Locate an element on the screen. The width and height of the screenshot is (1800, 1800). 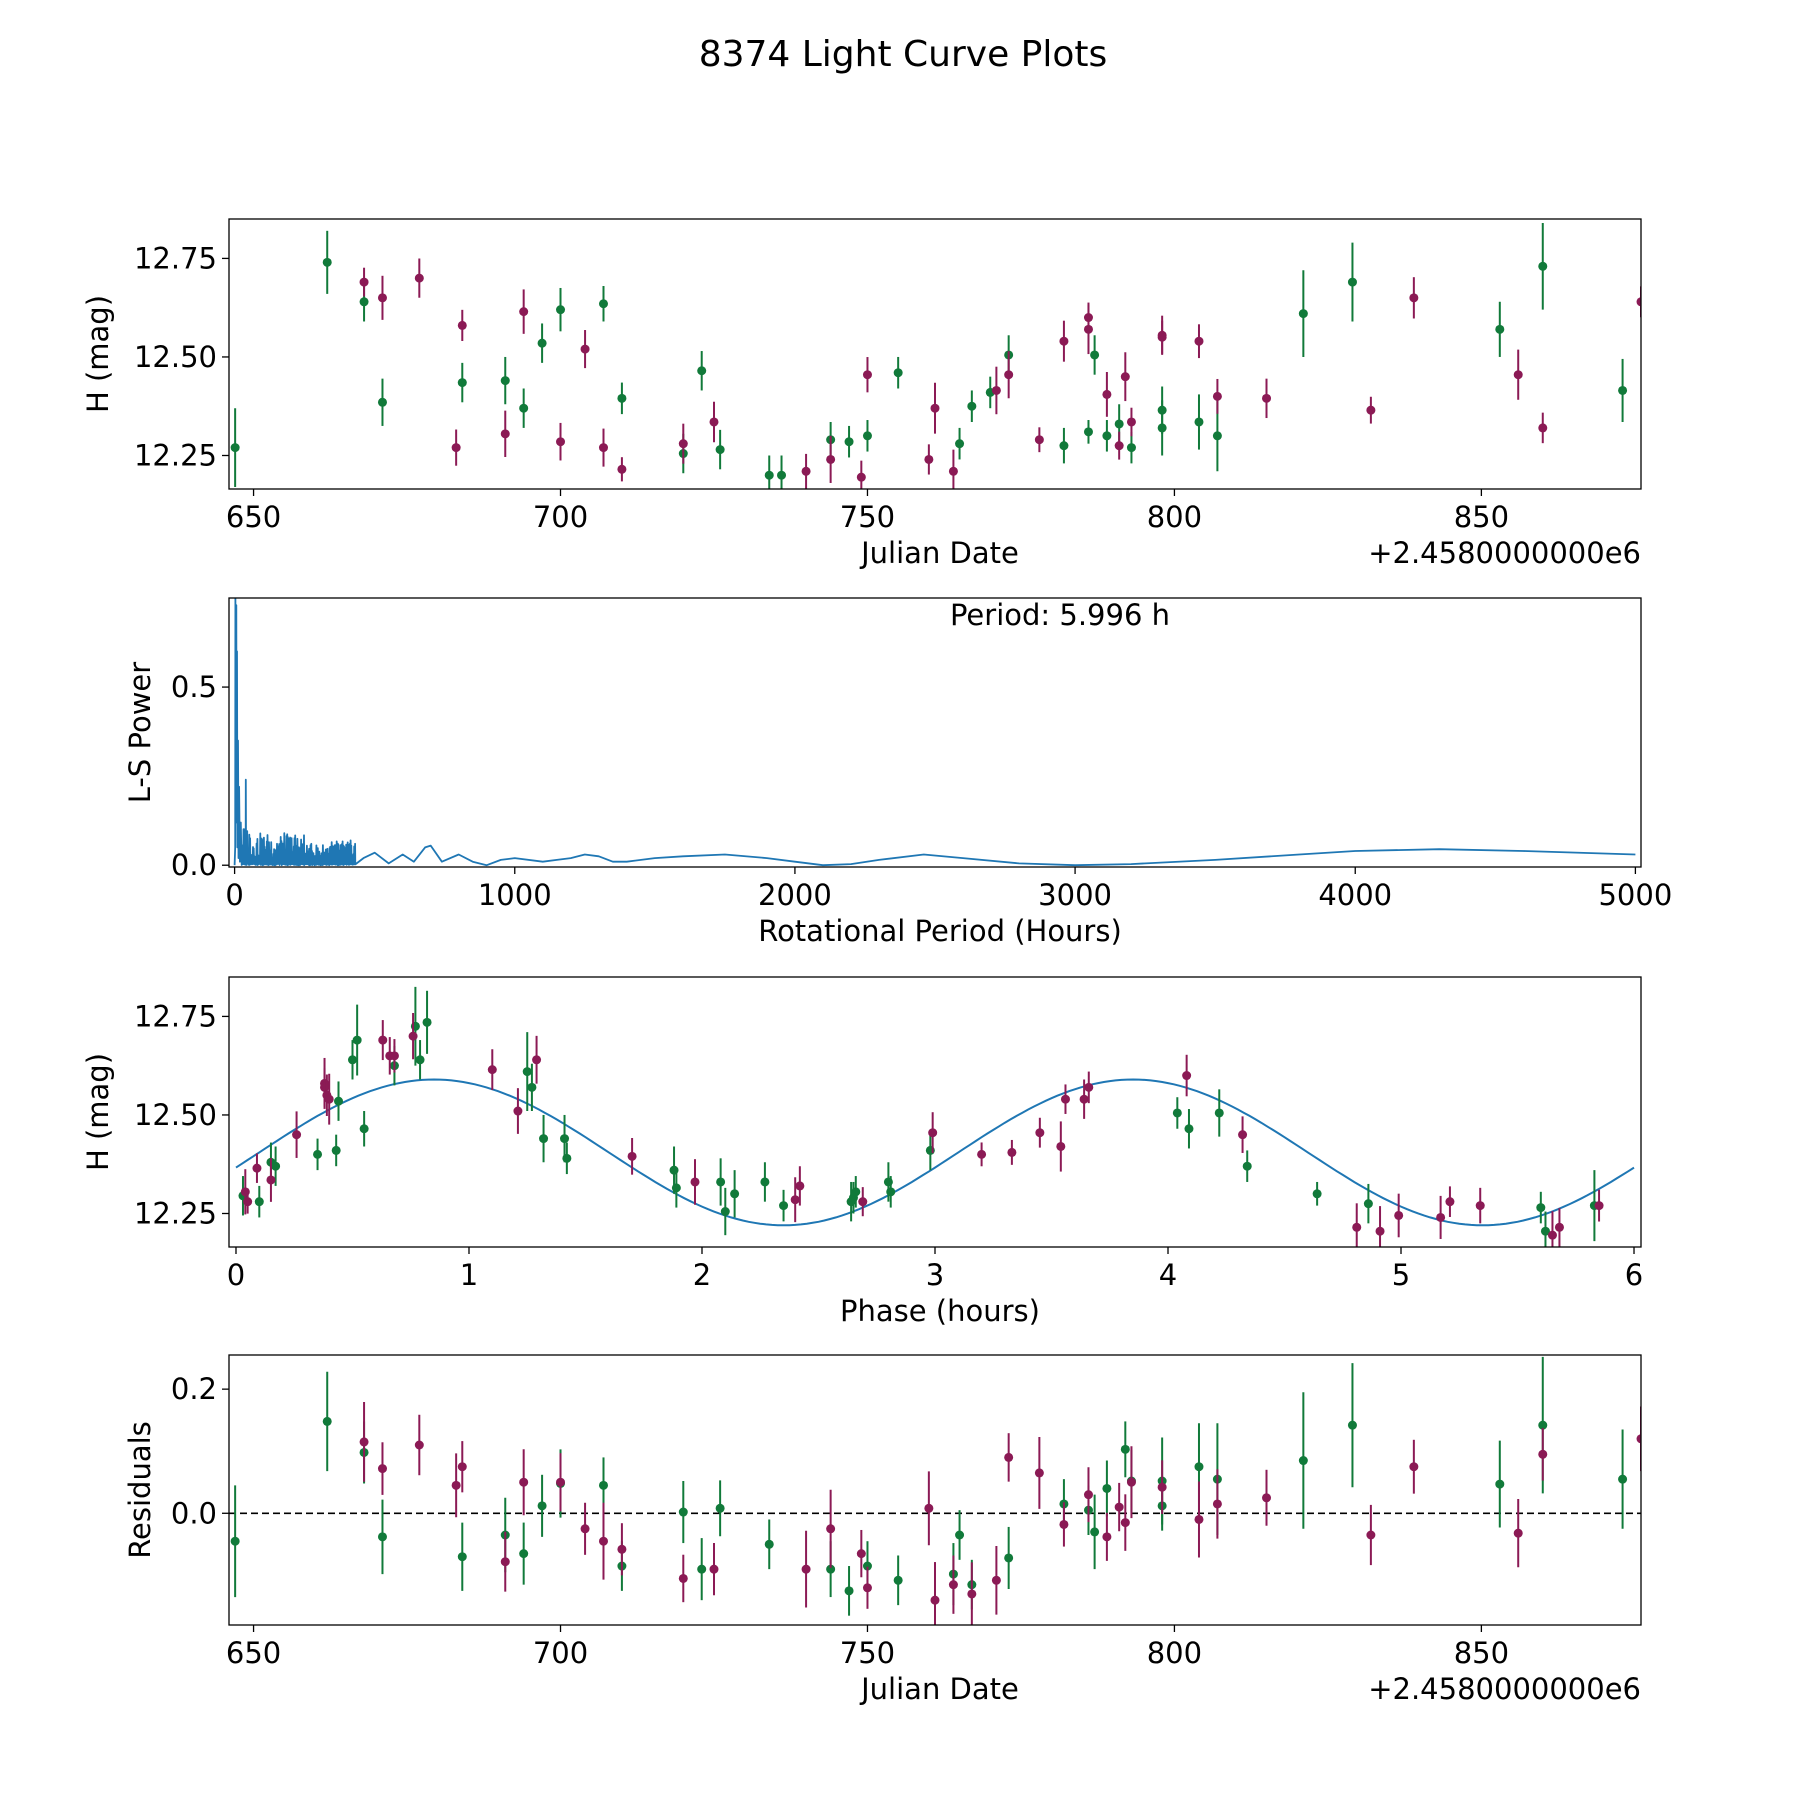
plot-area-light-curve is located at coordinates (935, 355).